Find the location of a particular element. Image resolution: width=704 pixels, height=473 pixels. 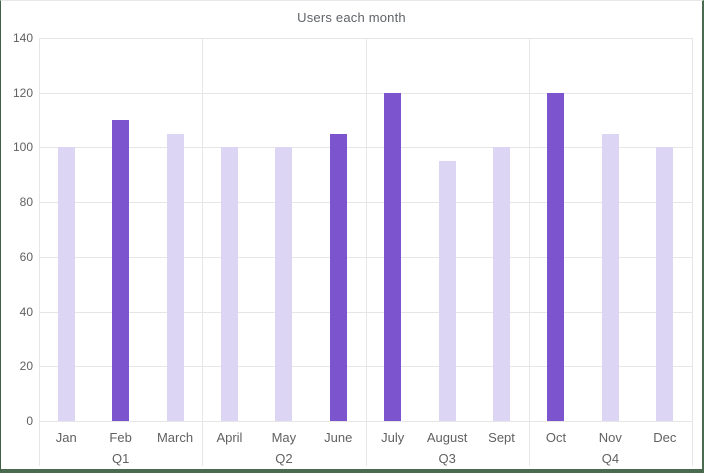

y-tick-label-20: 20 is located at coordinates (26, 366).